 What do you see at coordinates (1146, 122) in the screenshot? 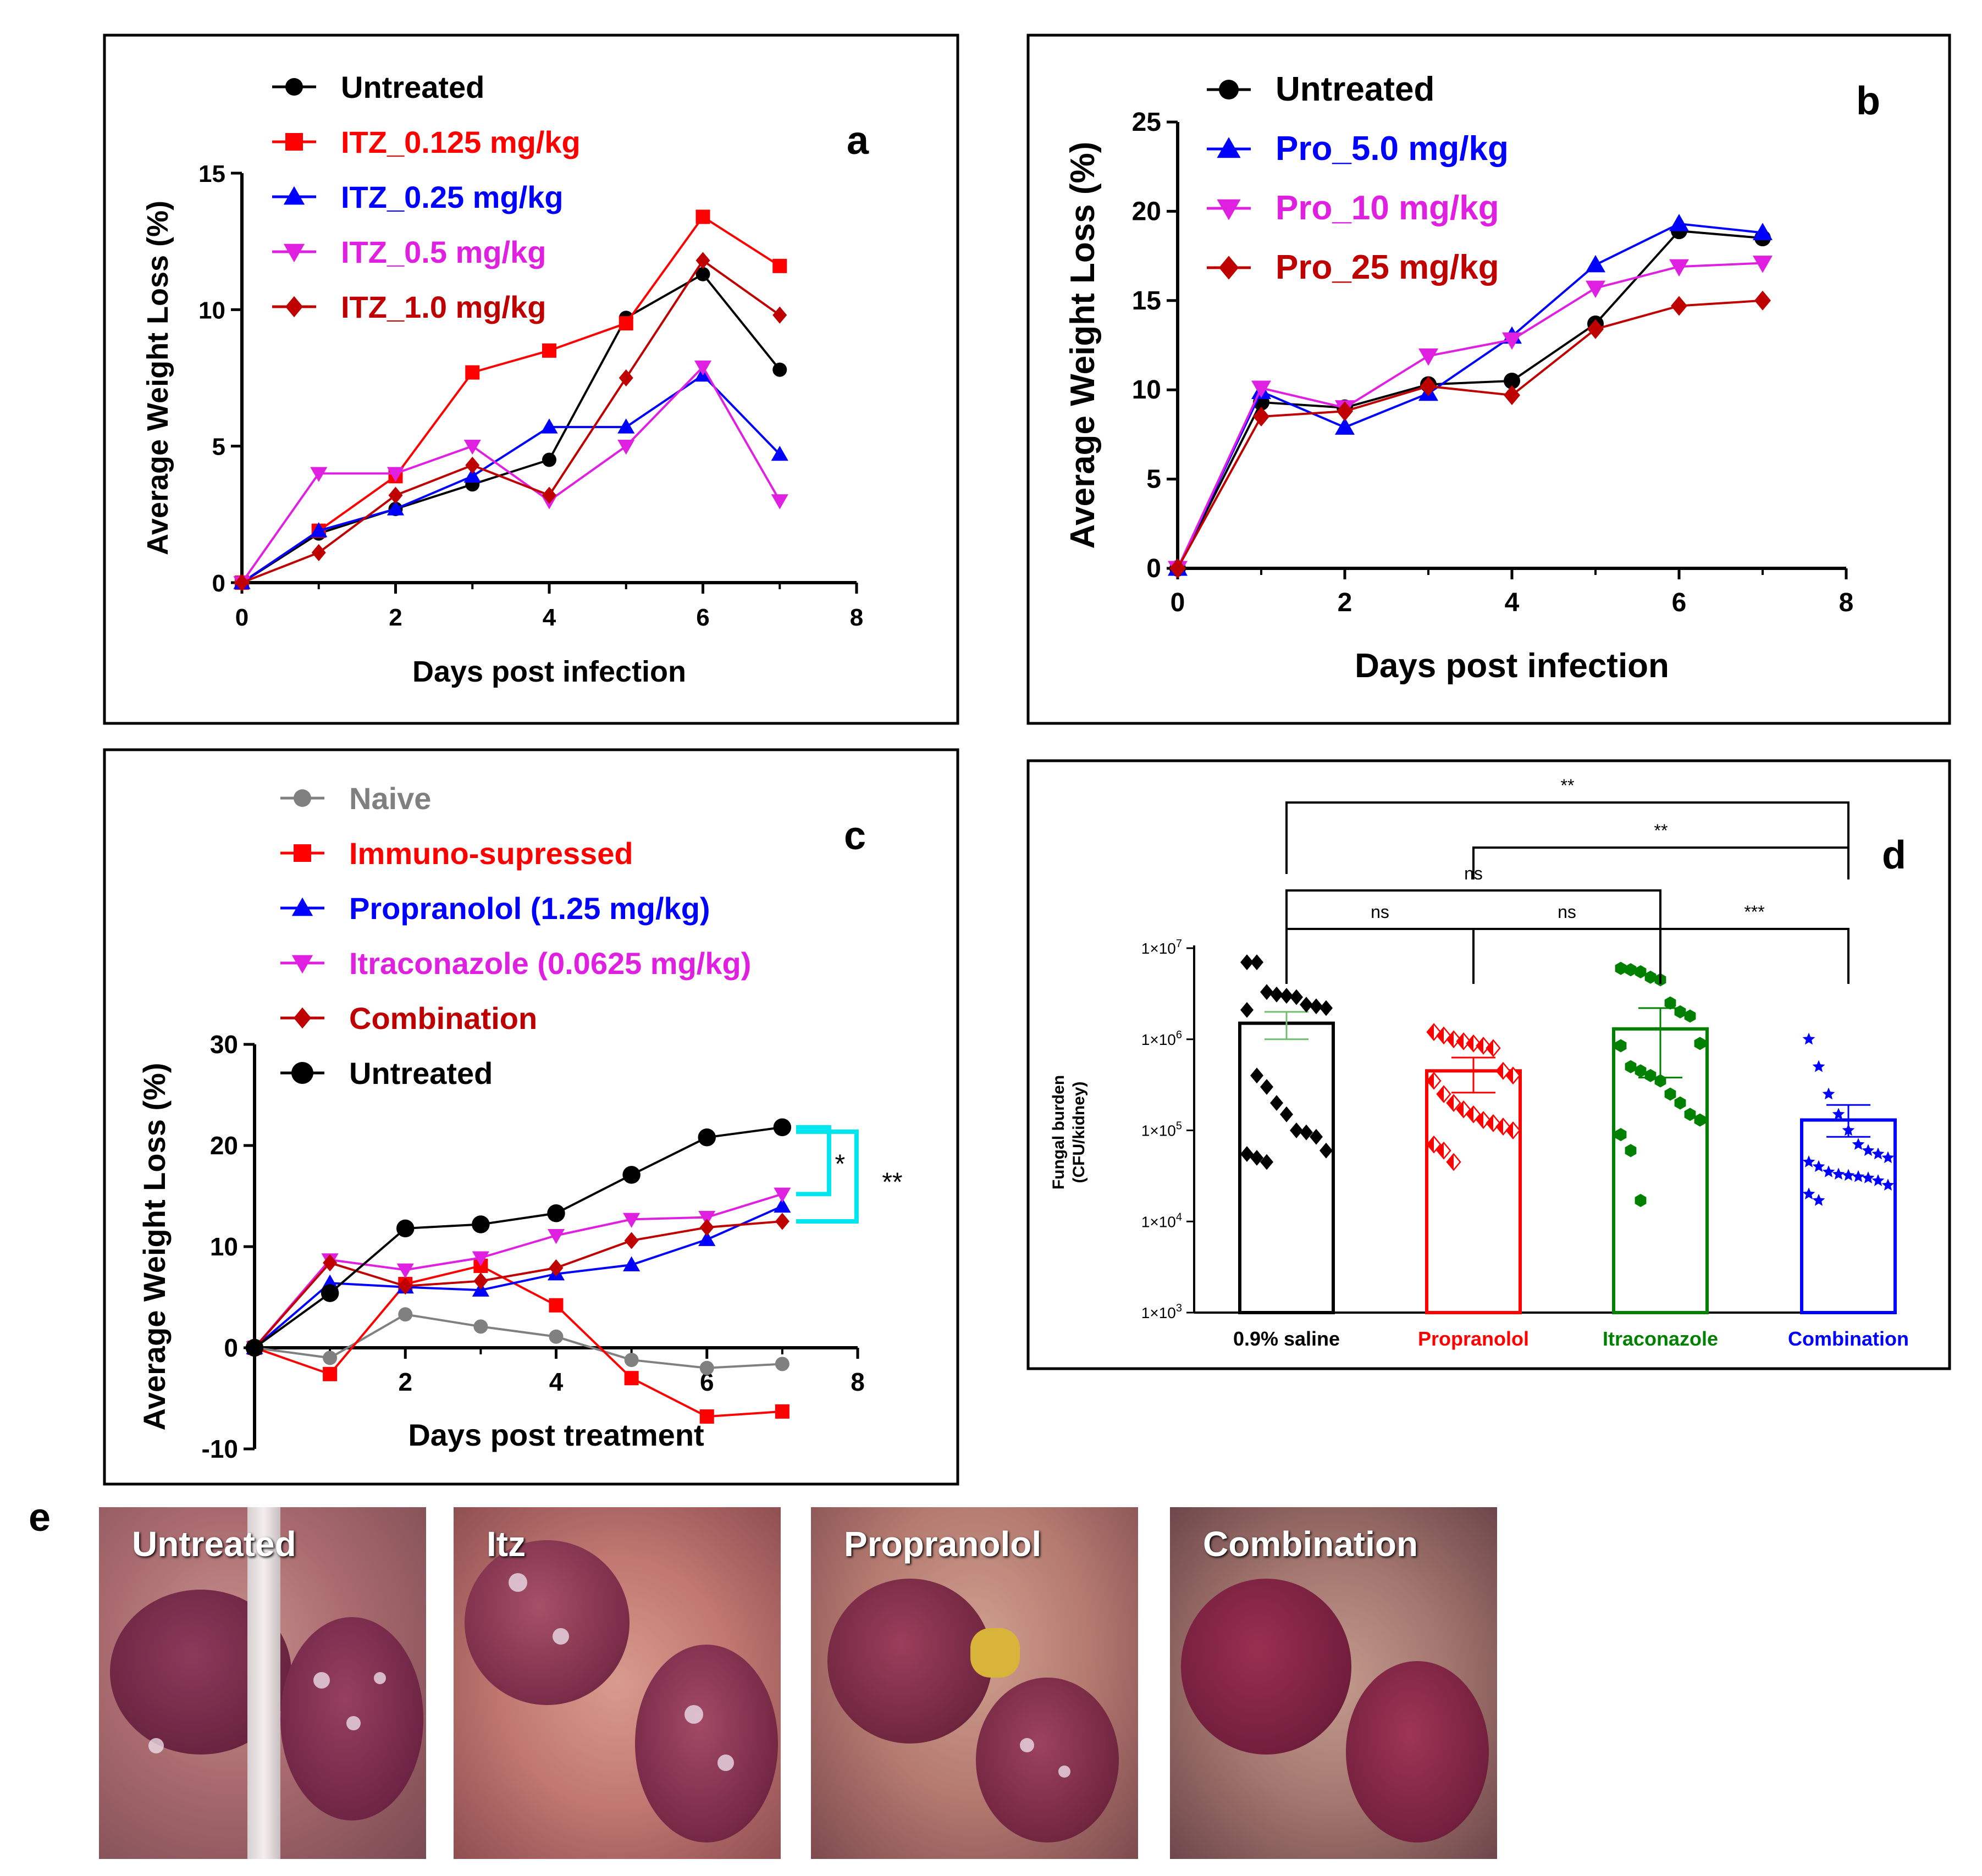
I see `y-tick-label: 25` at bounding box center [1146, 122].